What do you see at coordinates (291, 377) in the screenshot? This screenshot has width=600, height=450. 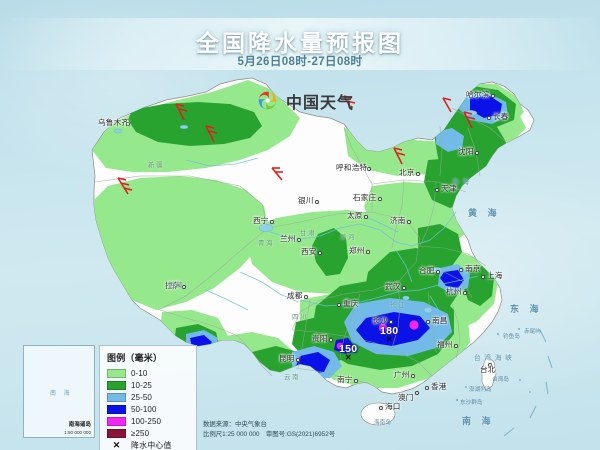 I see `province-label-云南: 云 南` at bounding box center [291, 377].